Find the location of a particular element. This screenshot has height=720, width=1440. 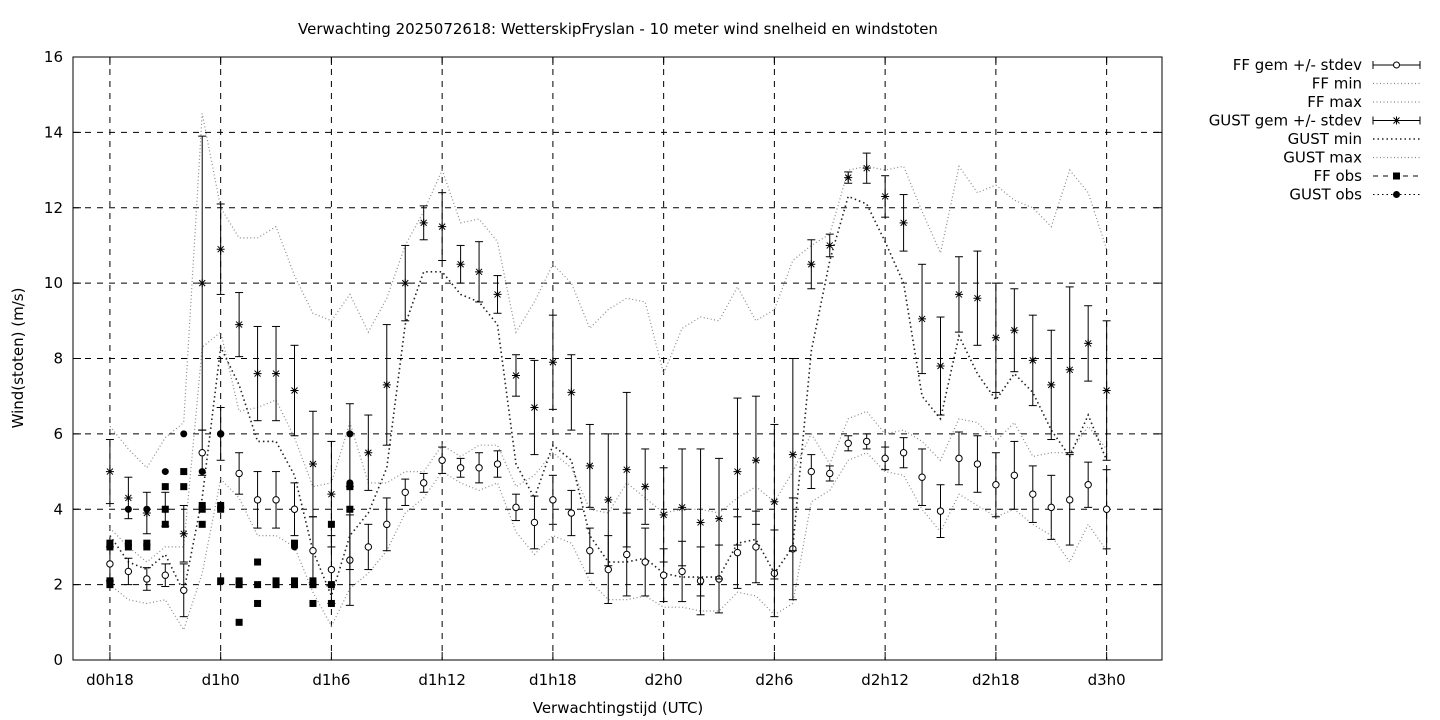

y-tick-label: 12 is located at coordinates (53, 208).